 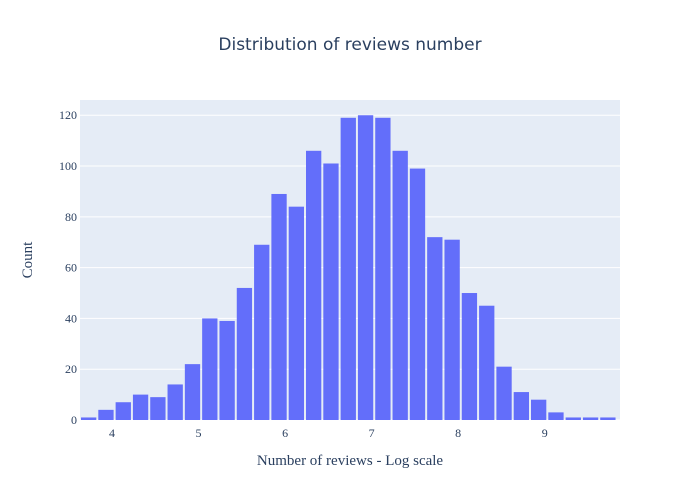 I want to click on y-axis-title: Count, so click(x=28, y=260).